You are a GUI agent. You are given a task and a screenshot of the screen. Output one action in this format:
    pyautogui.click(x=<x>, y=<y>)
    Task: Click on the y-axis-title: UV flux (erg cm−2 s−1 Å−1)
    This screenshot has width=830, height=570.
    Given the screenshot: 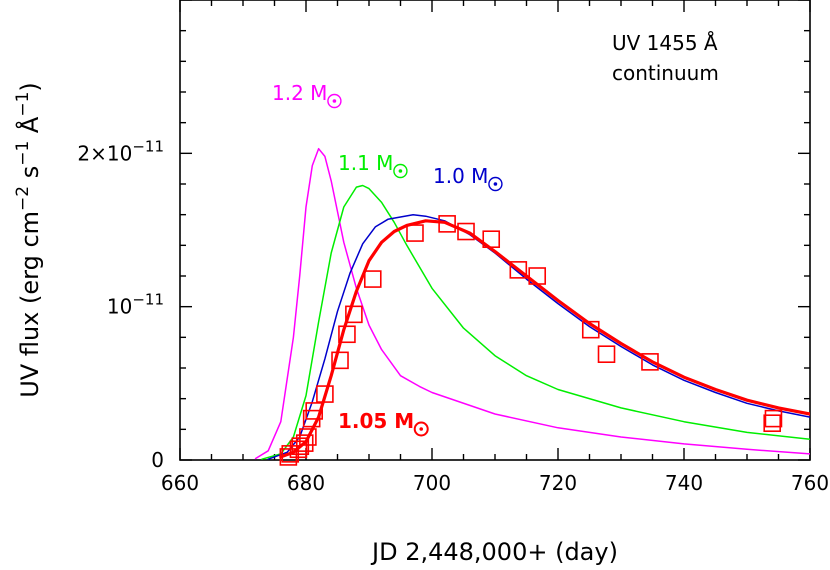 What is the action you would take?
    pyautogui.click(x=28, y=240)
    